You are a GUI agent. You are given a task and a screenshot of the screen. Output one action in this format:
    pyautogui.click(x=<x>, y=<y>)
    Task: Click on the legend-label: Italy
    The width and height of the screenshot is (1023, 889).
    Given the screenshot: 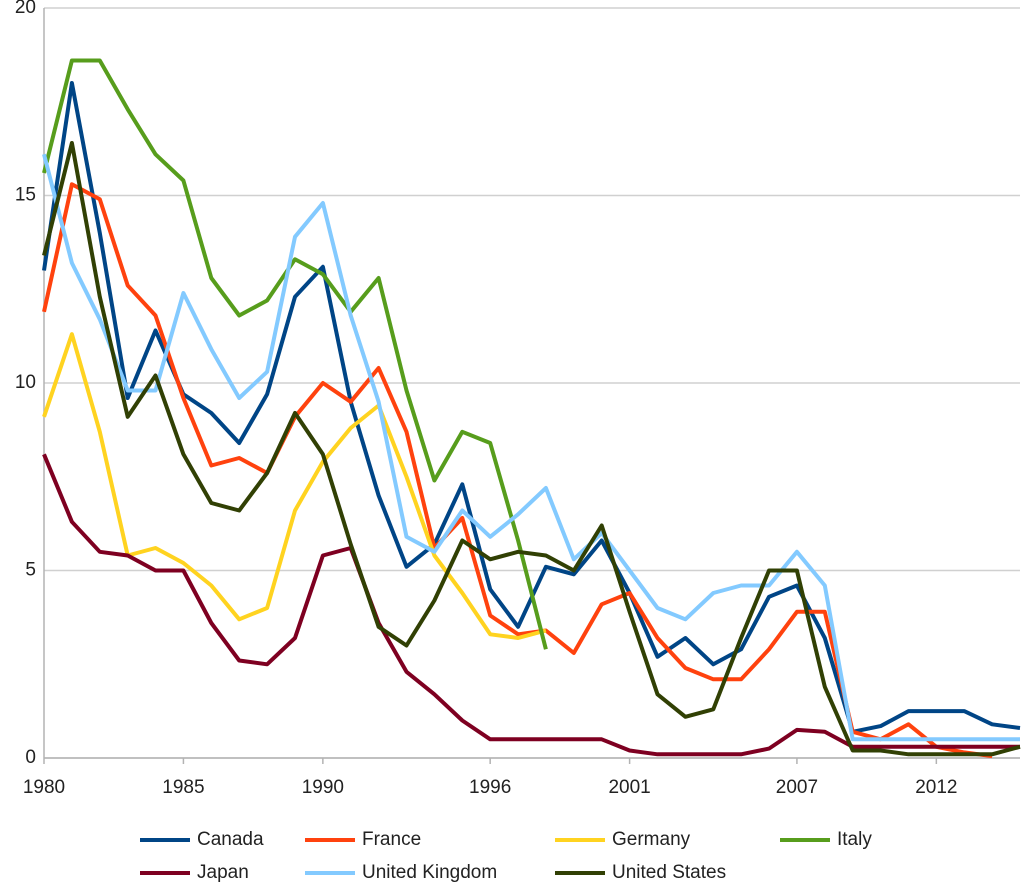 What is the action you would take?
    pyautogui.click(x=854, y=839)
    